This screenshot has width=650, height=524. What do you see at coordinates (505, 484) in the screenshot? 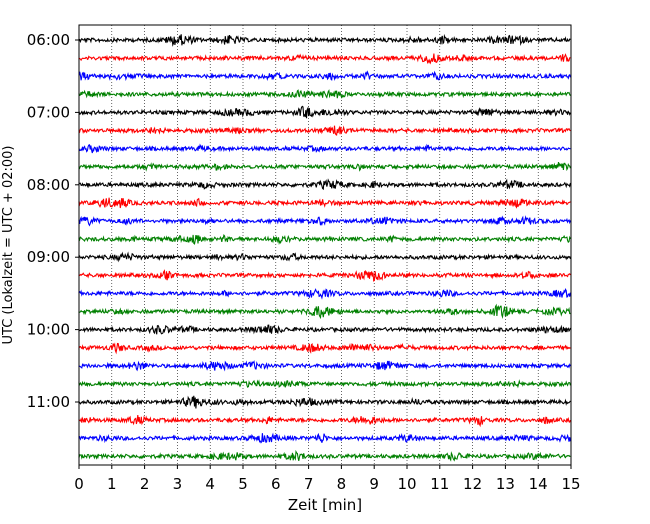
I see `x-tick-label: 13` at bounding box center [505, 484].